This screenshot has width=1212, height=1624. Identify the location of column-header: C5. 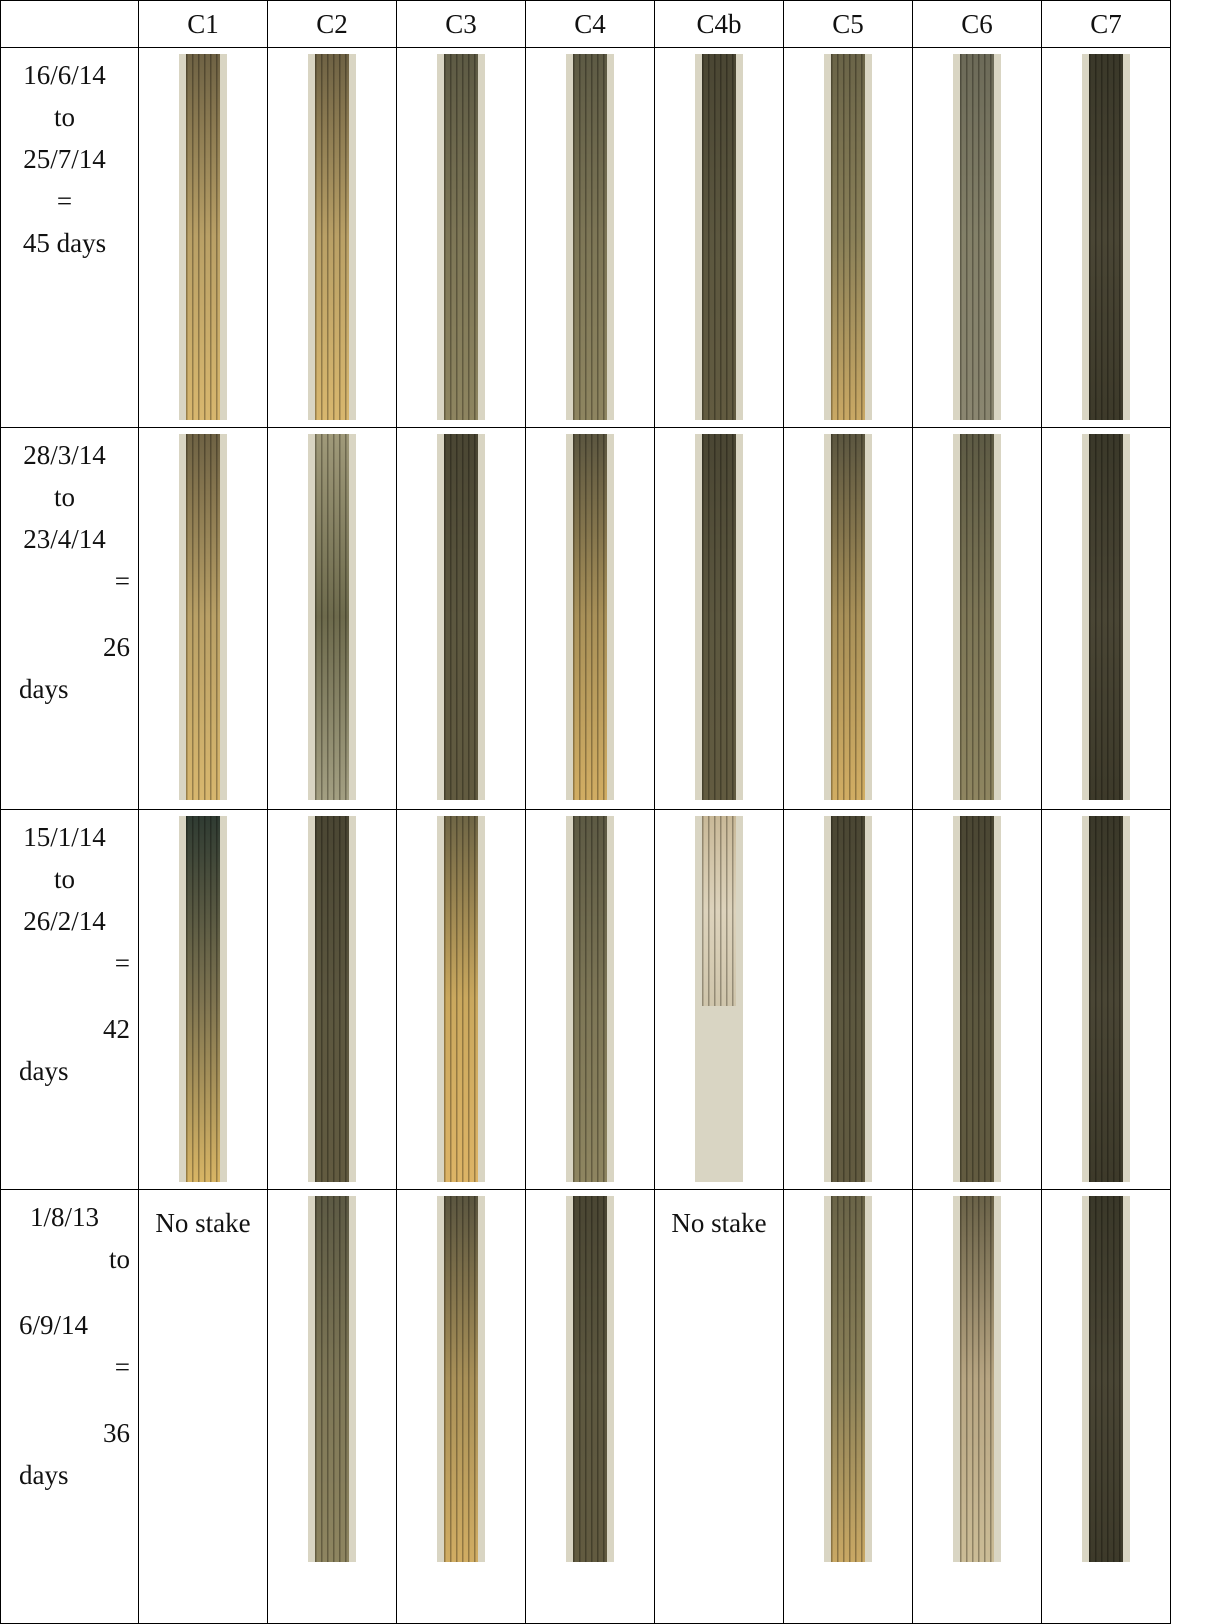
(848, 24).